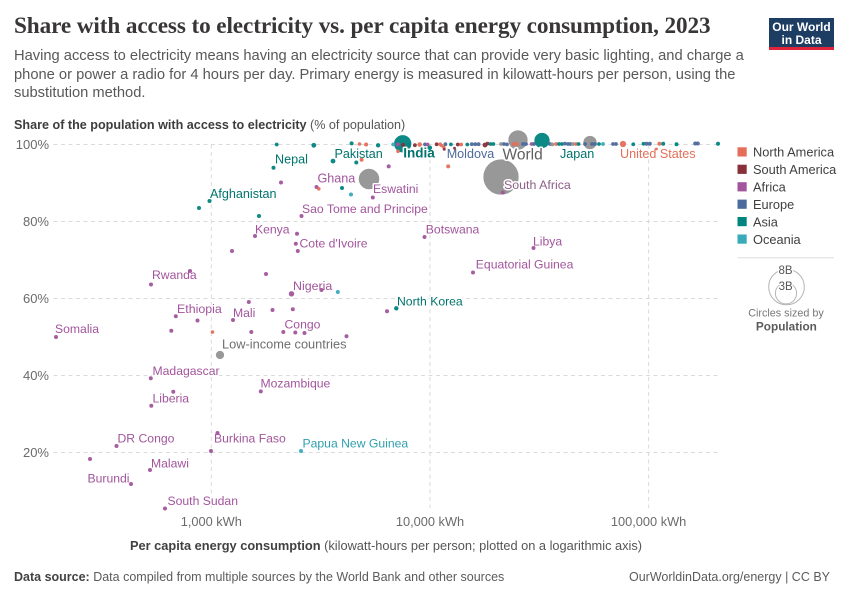 Image resolution: width=850 pixels, height=600 pixels. I want to click on svg-text: Asia, so click(766, 221).